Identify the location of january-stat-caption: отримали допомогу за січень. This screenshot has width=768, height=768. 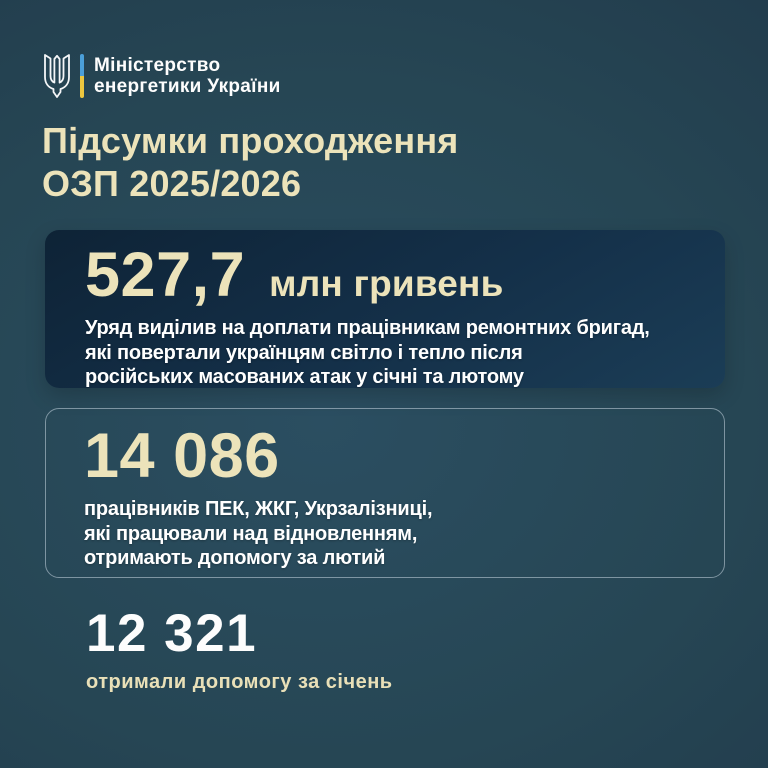
(239, 682).